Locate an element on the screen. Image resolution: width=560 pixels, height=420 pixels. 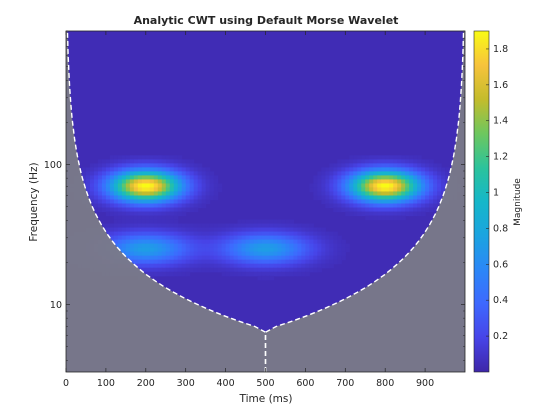
colorbar-tick-label: 1.6 is located at coordinates (500, 85).